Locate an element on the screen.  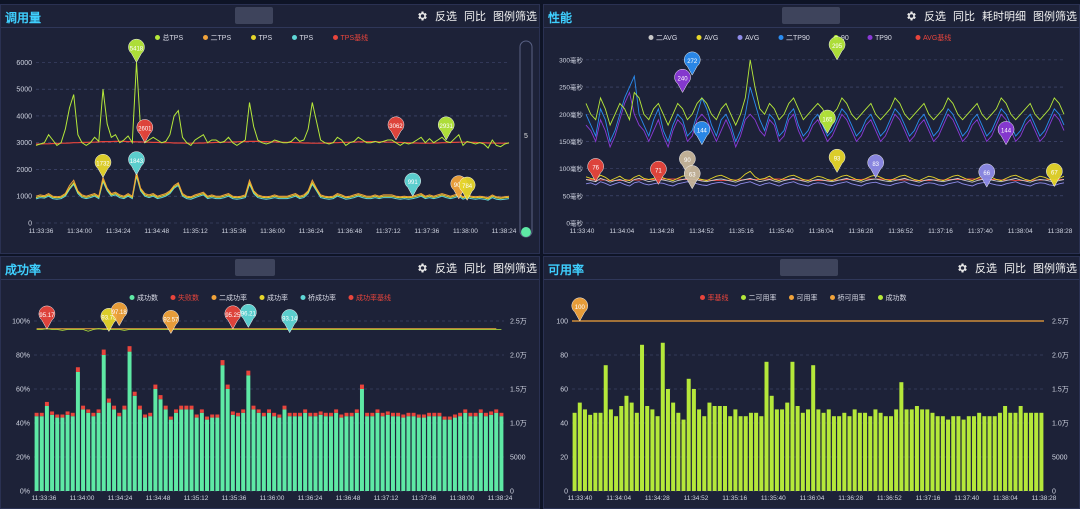
y-tick-label: 300毫秒 is located at coordinates (571, 59).